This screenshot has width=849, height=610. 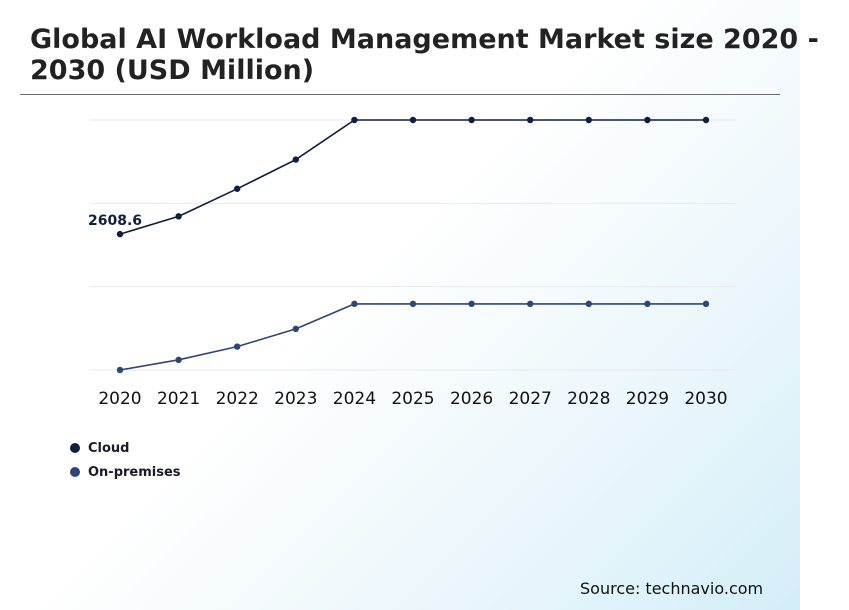 I want to click on legend-item-cloud: Cloud, so click(x=125, y=448).